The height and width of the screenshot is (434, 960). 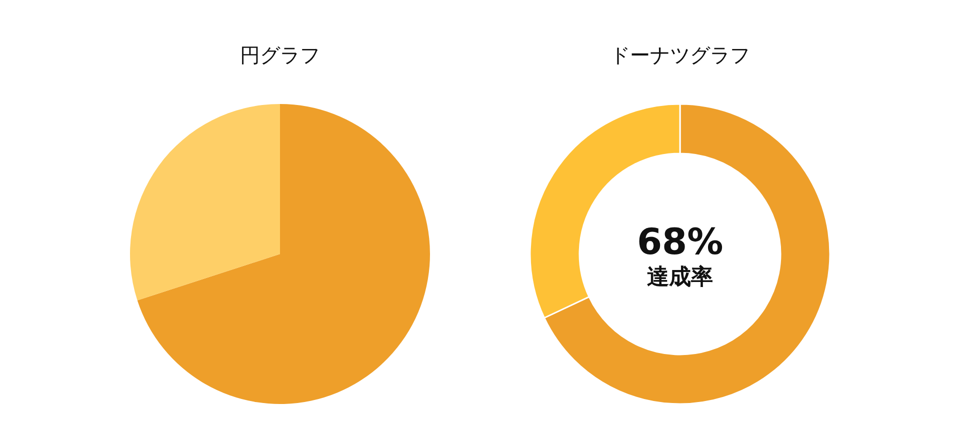 What do you see at coordinates (280, 55) in the screenshot?
I see `chart-title: 円グラフ` at bounding box center [280, 55].